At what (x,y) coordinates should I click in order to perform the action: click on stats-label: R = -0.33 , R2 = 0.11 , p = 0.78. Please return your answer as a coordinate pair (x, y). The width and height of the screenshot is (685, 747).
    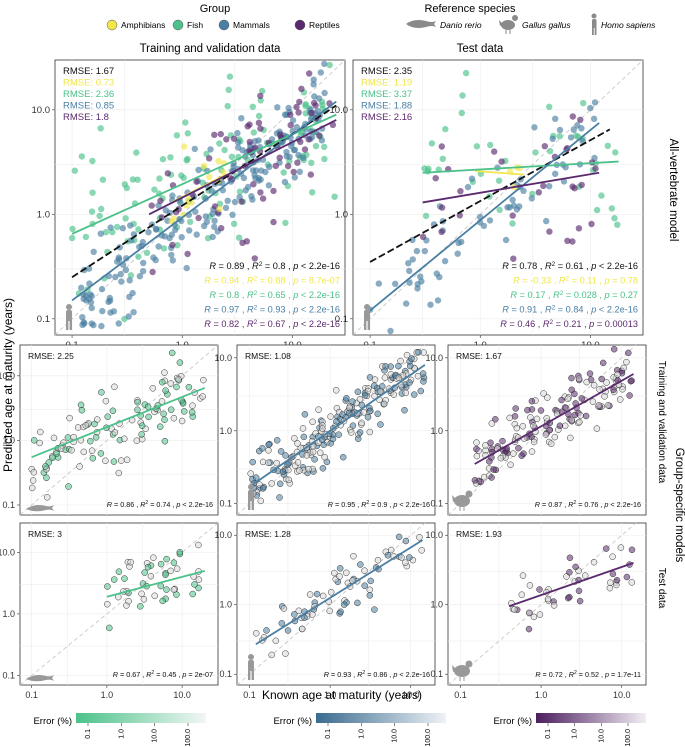
    Looking at the image, I should click on (575, 280).